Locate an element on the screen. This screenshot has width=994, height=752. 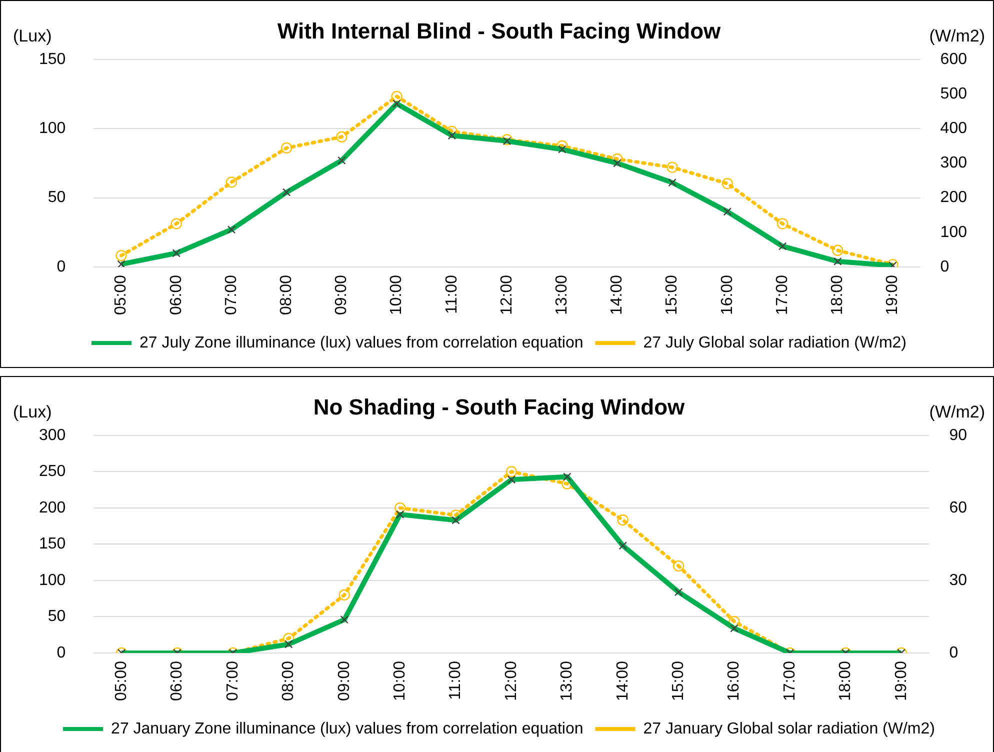
y2-tick-label: 300 is located at coordinates (954, 163).